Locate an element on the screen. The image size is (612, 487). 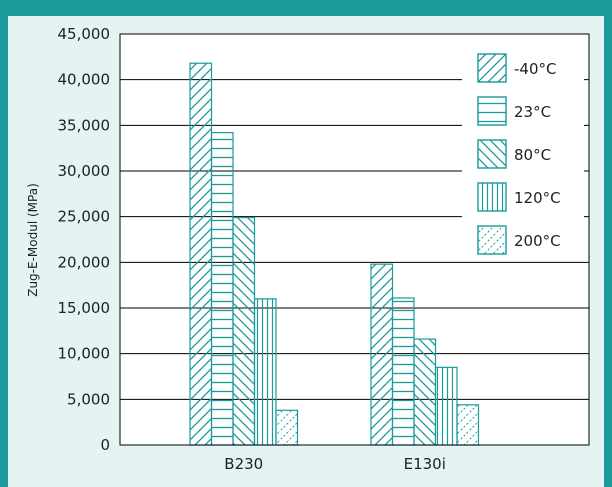
x-tick-label: B230 is located at coordinates (243, 464).